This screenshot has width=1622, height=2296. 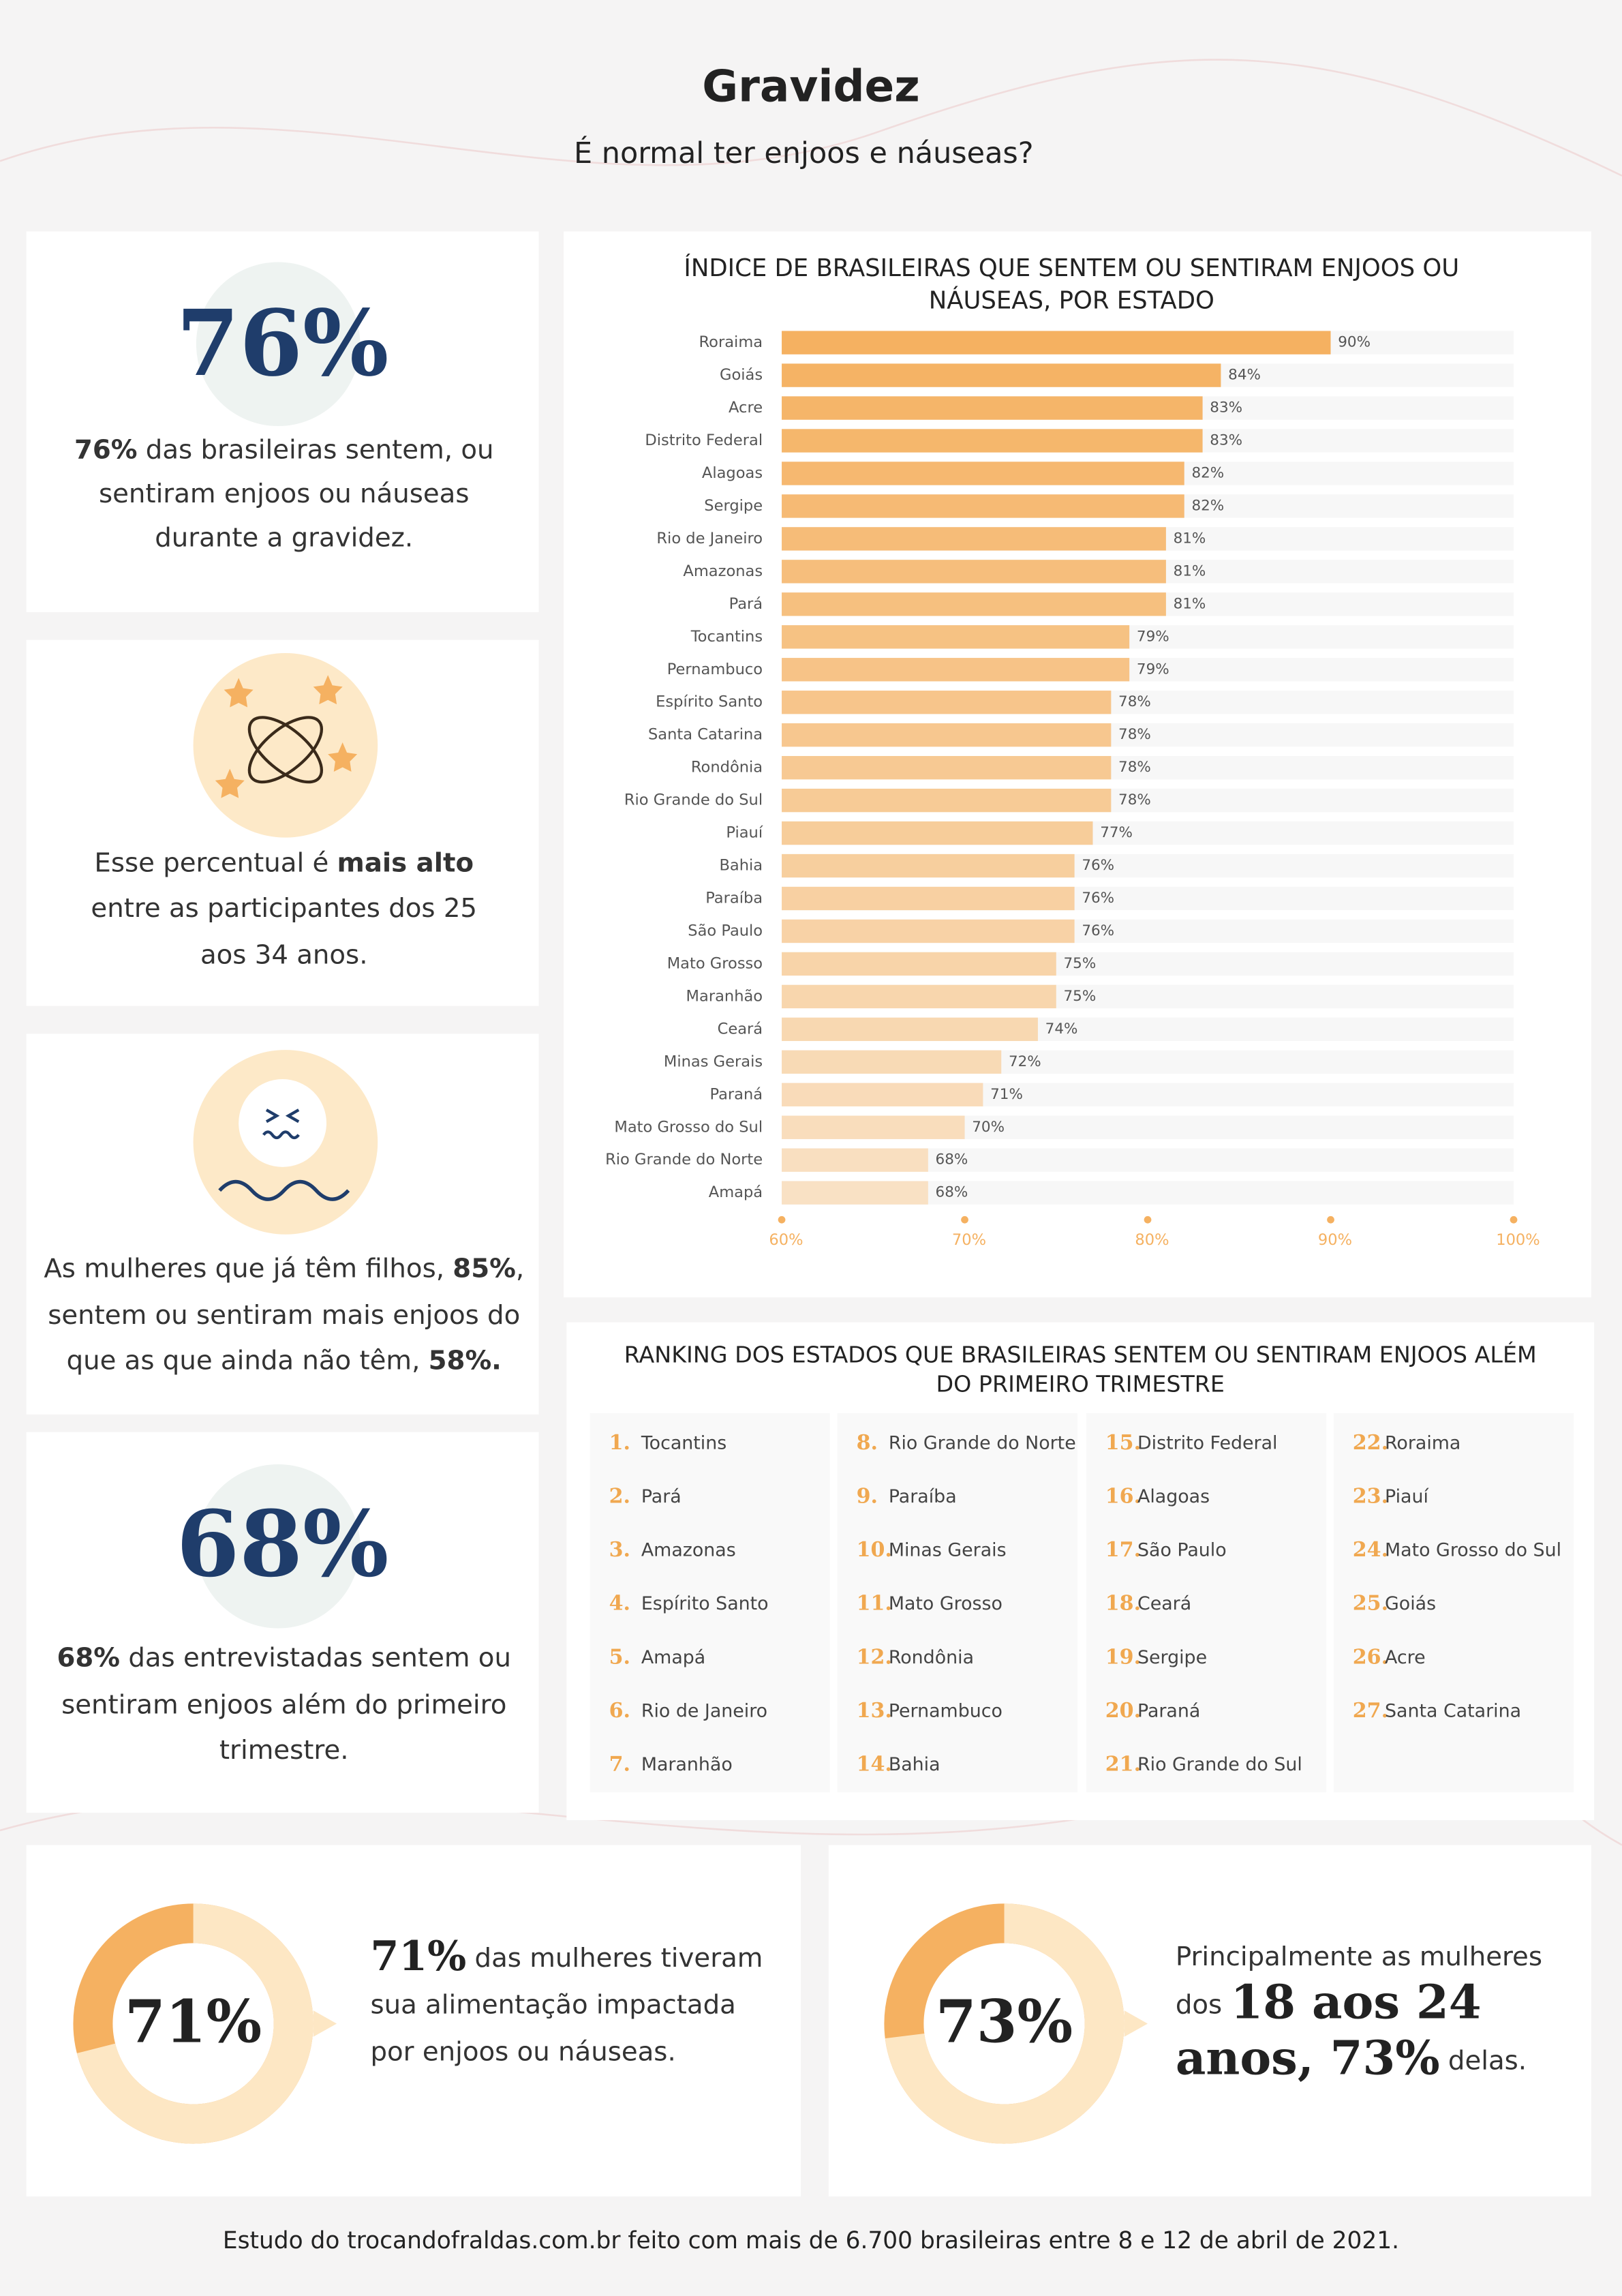 I want to click on card-text: Esse percentual é mais alto, so click(x=284, y=863).